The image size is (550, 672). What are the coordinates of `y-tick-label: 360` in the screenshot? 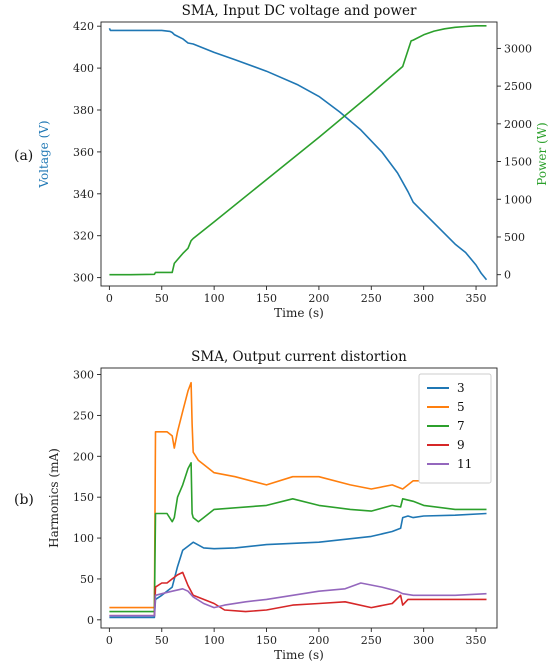 It's located at (83, 152).